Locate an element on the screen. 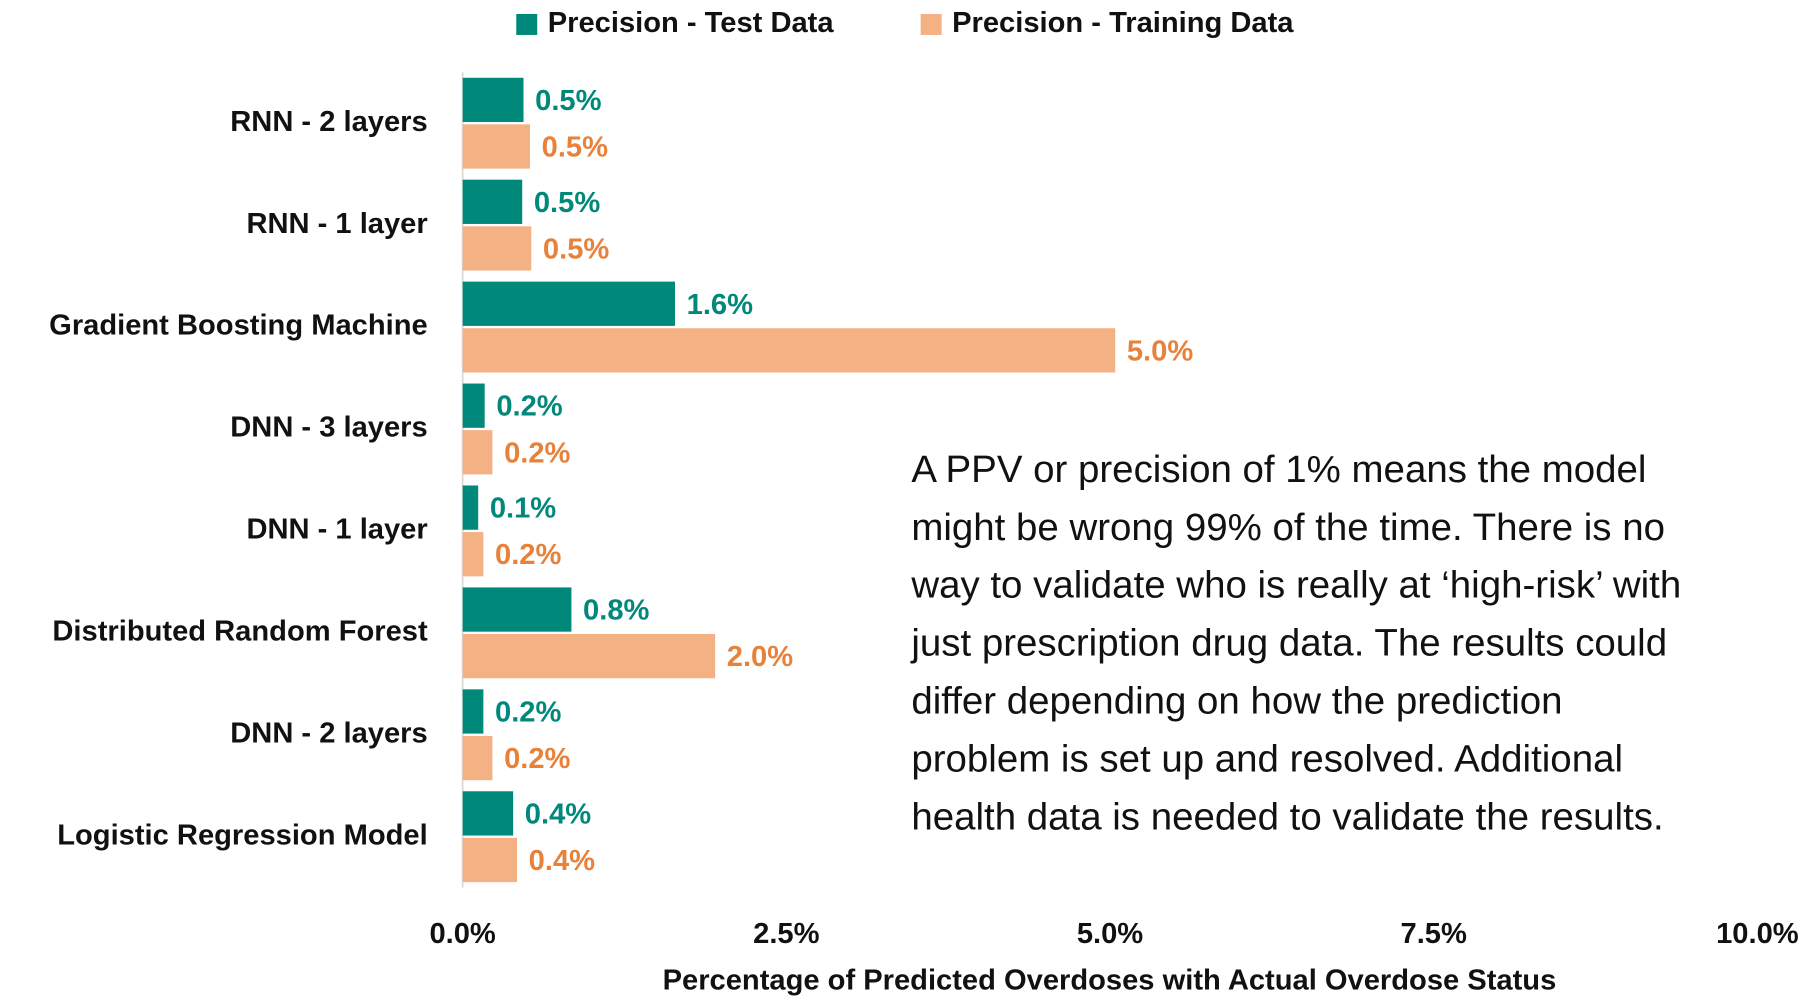 Image resolution: width=1818 pixels, height=996 pixels. x-tick-label: 7.5% is located at coordinates (1434, 934).